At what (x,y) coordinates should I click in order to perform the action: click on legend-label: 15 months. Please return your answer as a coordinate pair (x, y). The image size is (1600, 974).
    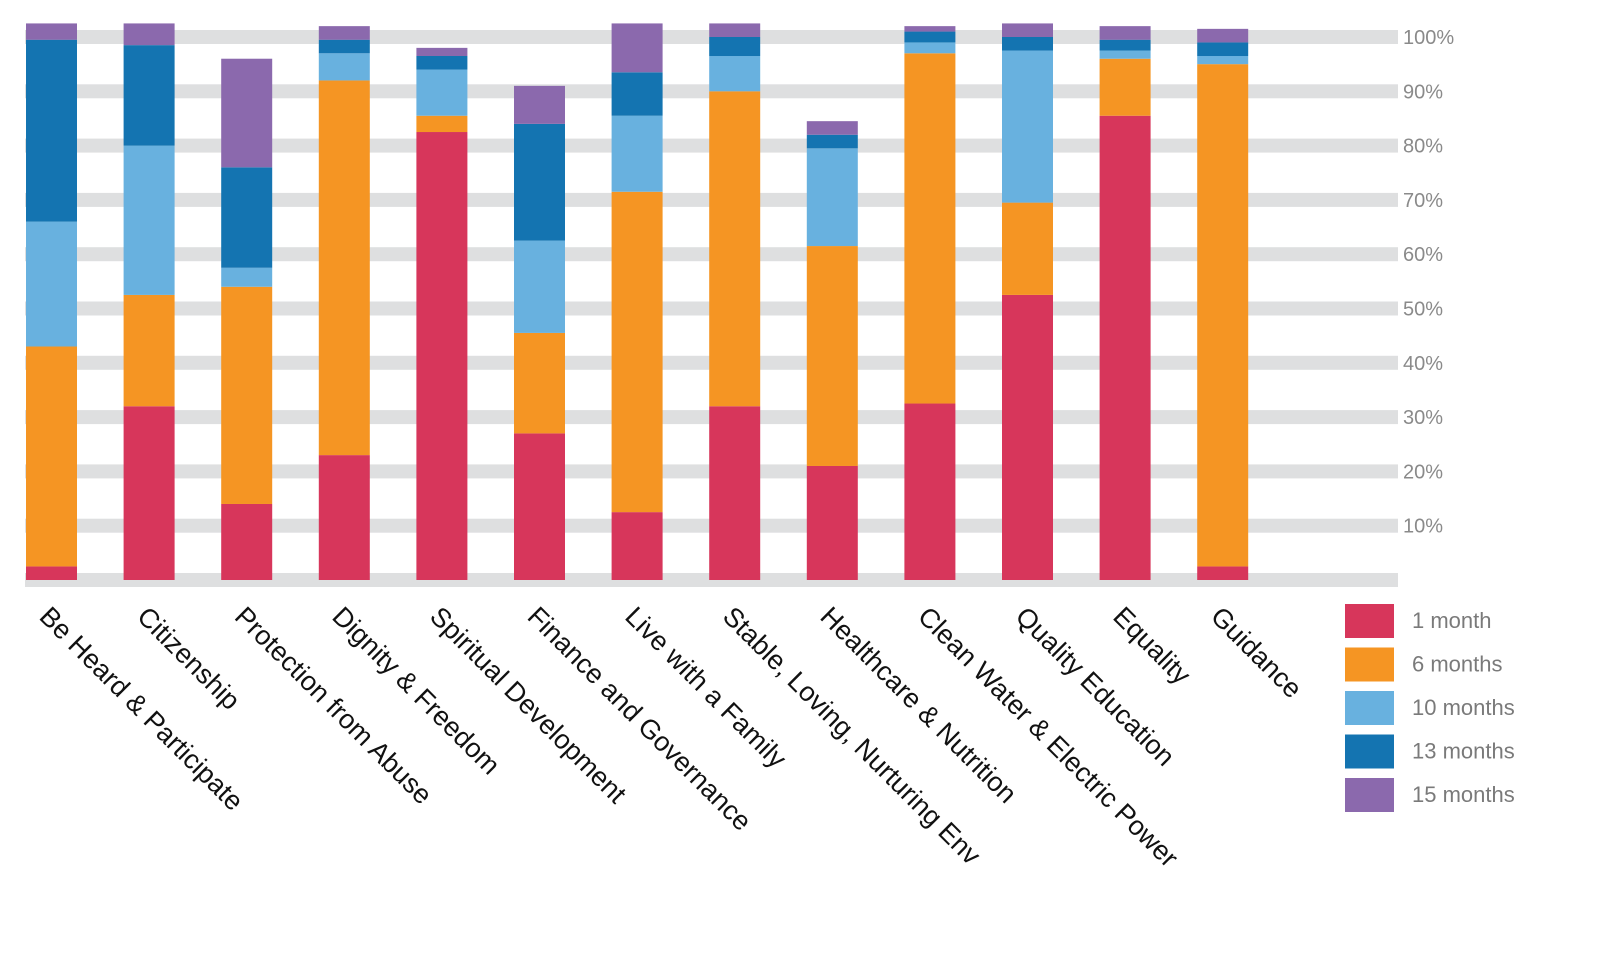
    Looking at the image, I should click on (1463, 794).